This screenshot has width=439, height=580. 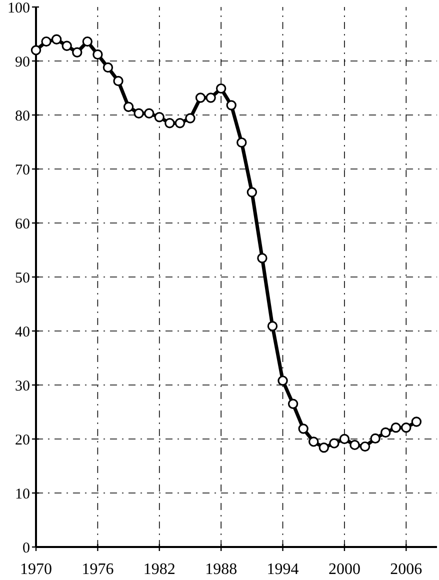 I want to click on y-tick-label: 0, so click(x=26, y=548).